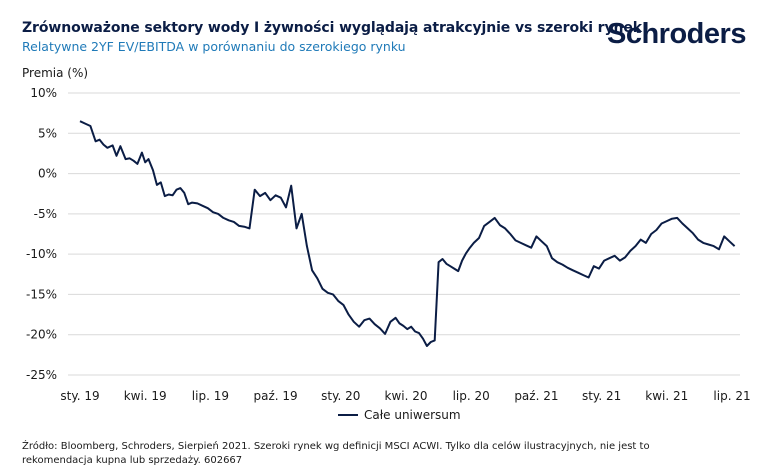 The height and width of the screenshot is (475, 770). Describe the element at coordinates (41, 294) in the screenshot. I see `y-tick-label: -15%` at that location.